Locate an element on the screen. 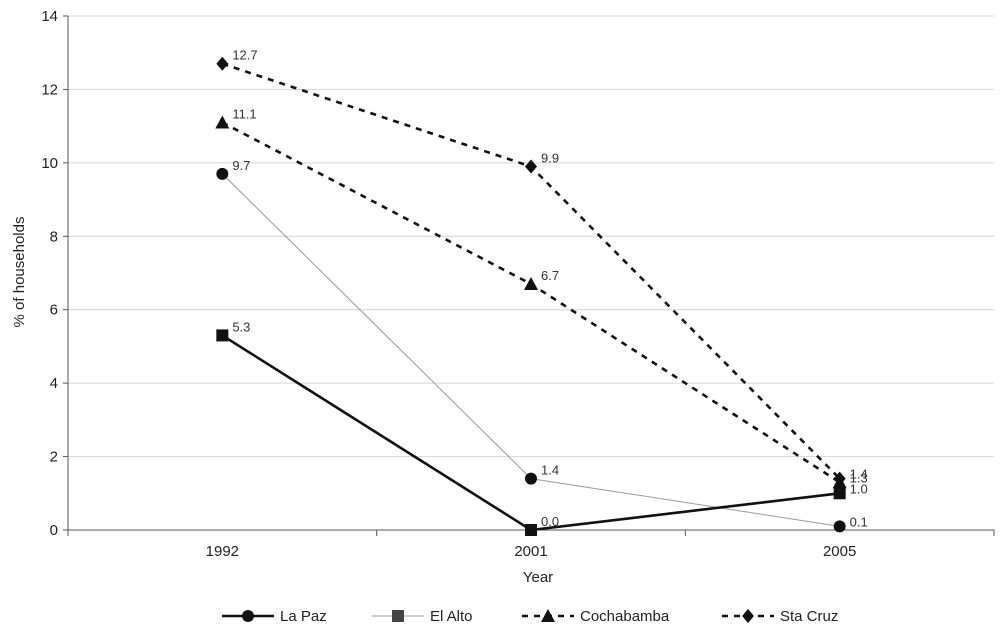  y-tick-label: 8 is located at coordinates (54, 236).